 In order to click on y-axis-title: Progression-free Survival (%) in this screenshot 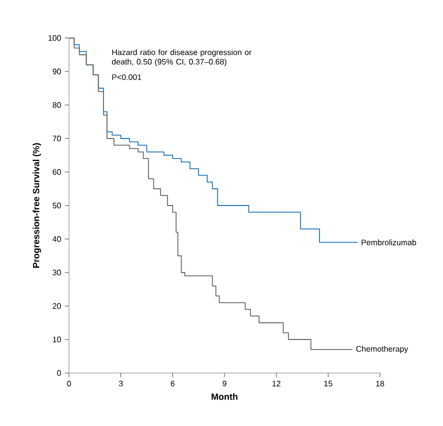, I will do `click(37, 205)`.